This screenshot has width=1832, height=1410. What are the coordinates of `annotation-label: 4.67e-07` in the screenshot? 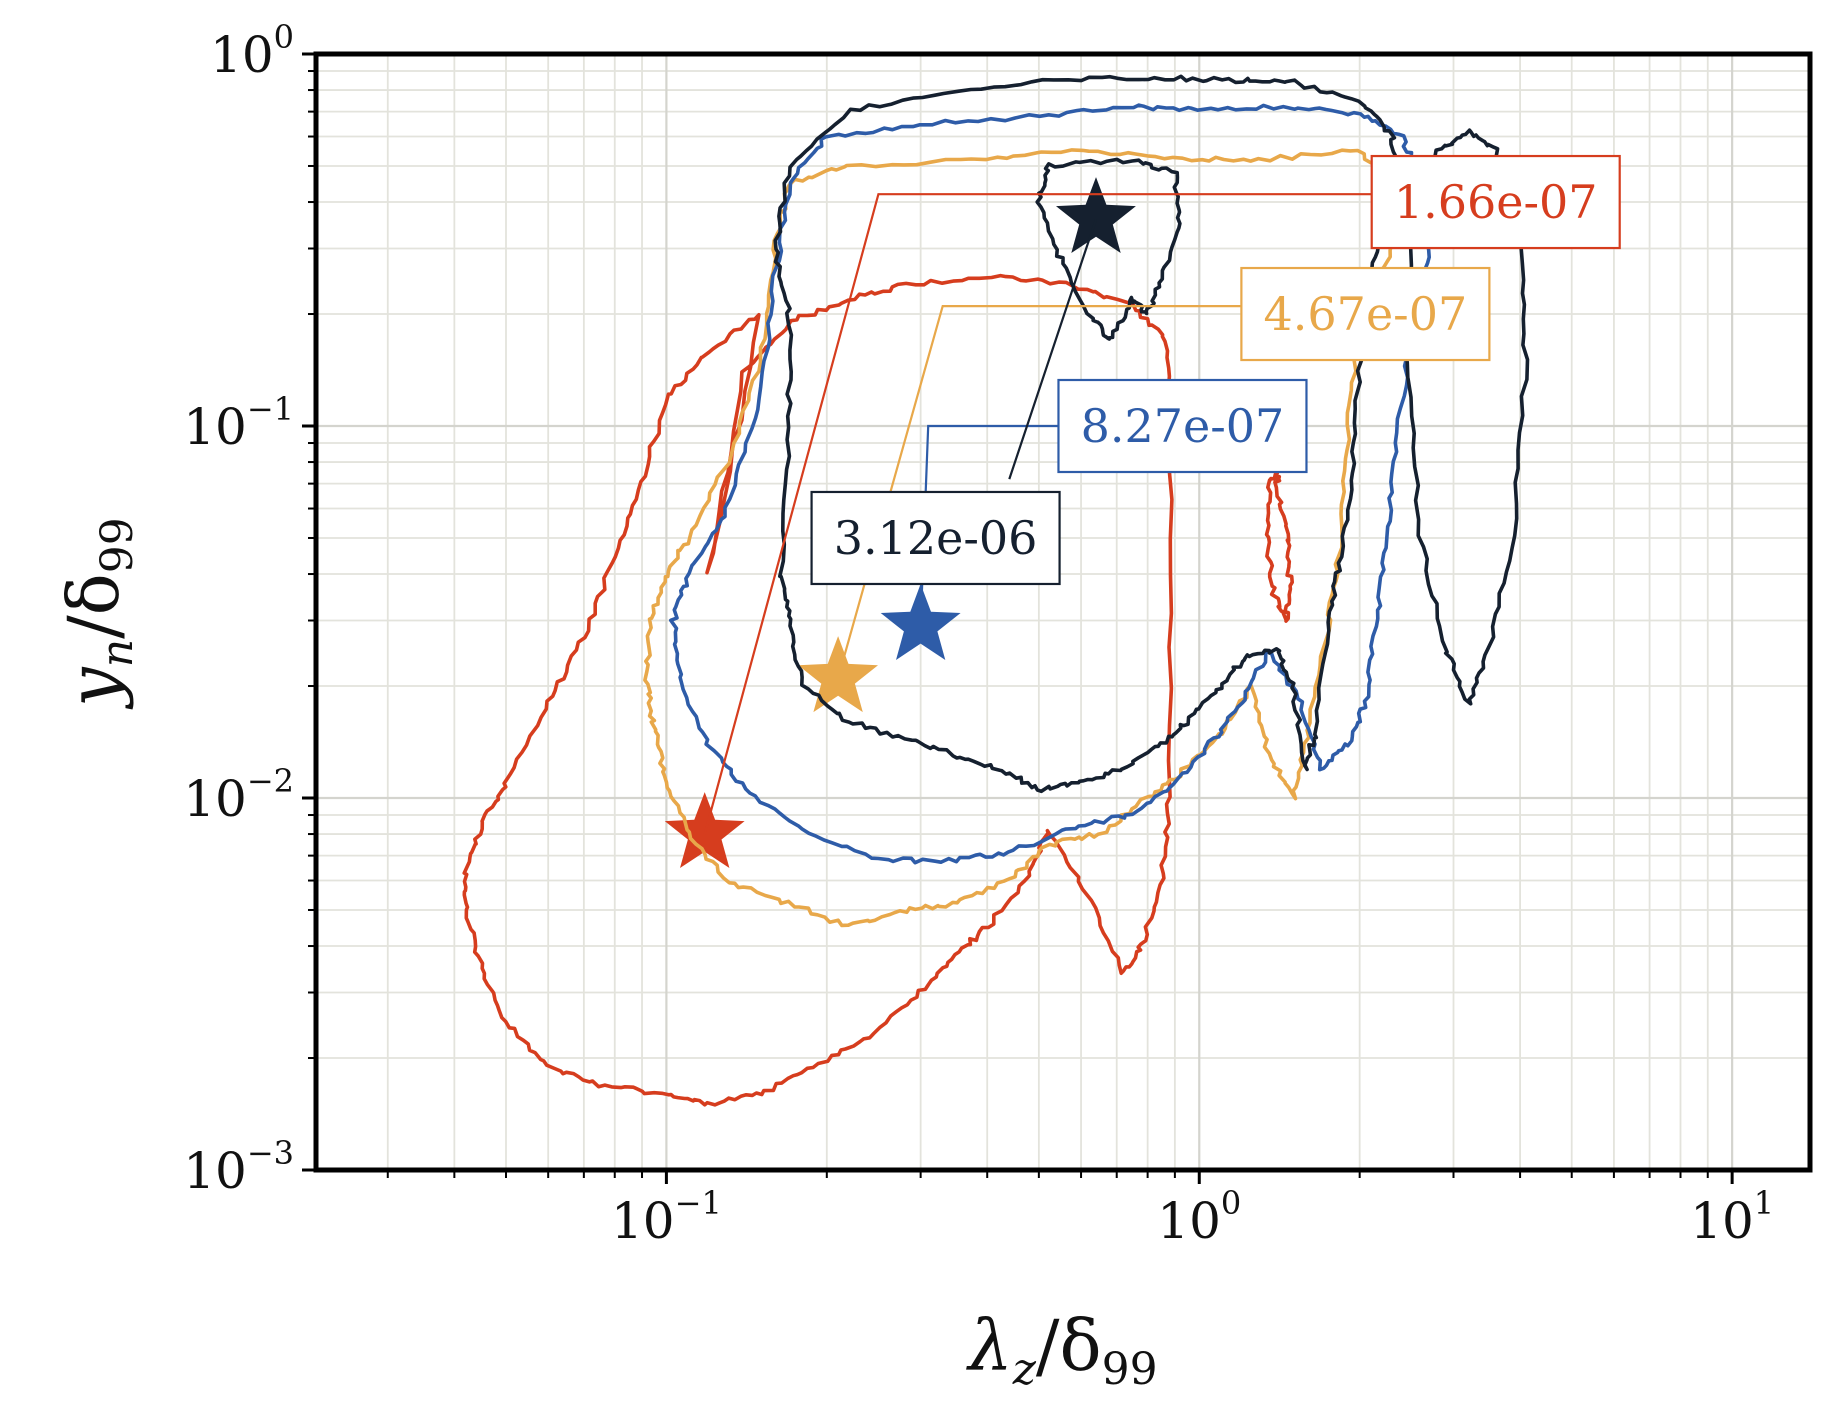 It's located at (1366, 314).